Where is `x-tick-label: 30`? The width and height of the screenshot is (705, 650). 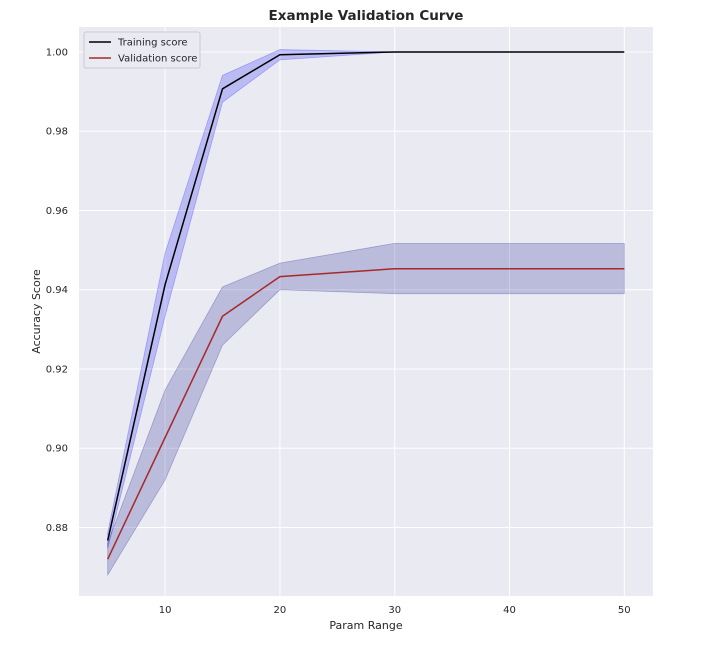
x-tick-label: 30 is located at coordinates (394, 610).